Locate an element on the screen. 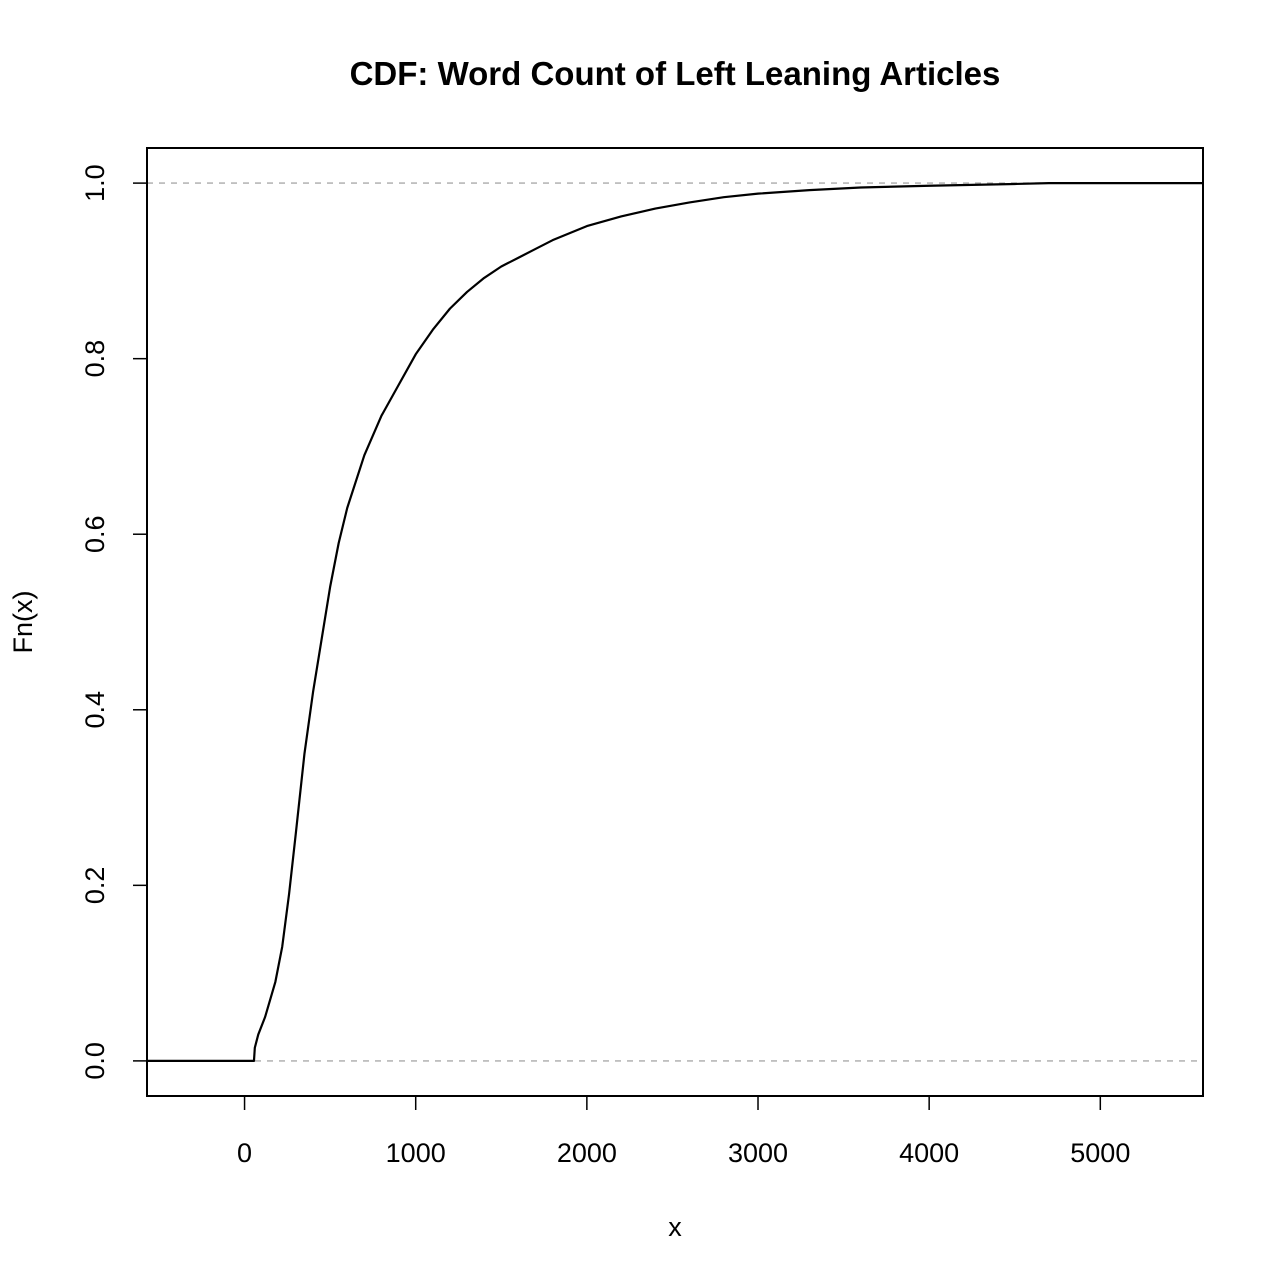 This screenshot has width=1277, height=1279. x-tick-label-2: 2000 is located at coordinates (587, 1153).